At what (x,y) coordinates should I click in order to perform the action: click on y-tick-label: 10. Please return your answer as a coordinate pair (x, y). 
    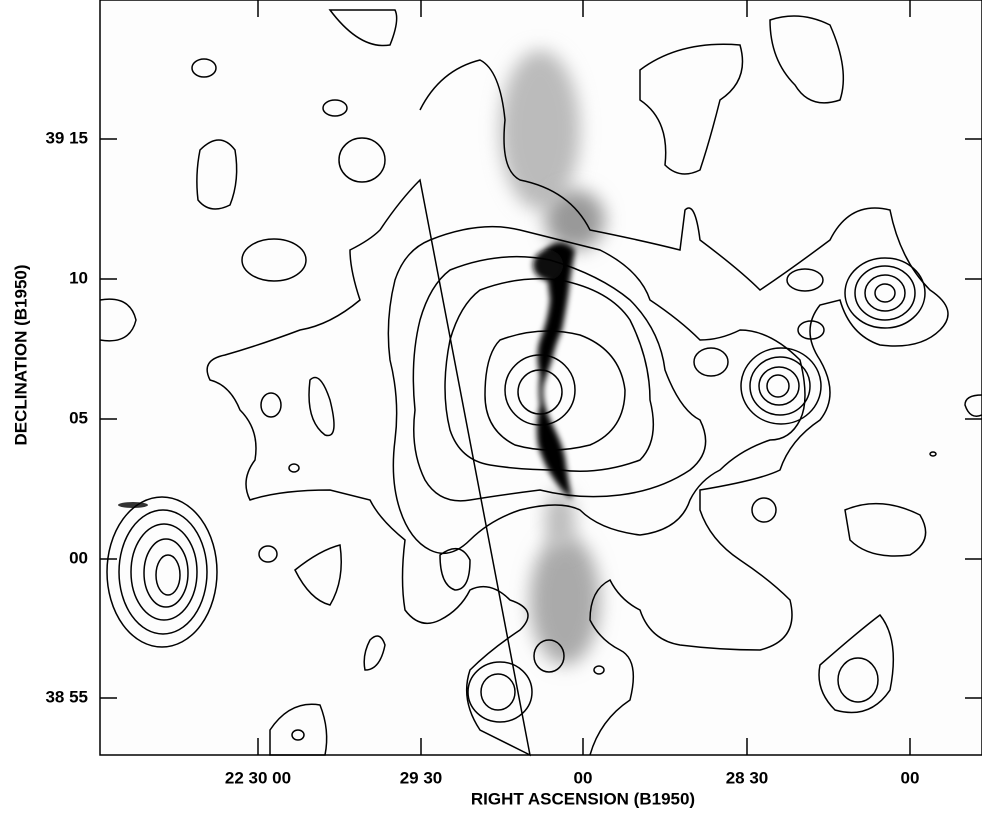
    Looking at the image, I should click on (78, 277).